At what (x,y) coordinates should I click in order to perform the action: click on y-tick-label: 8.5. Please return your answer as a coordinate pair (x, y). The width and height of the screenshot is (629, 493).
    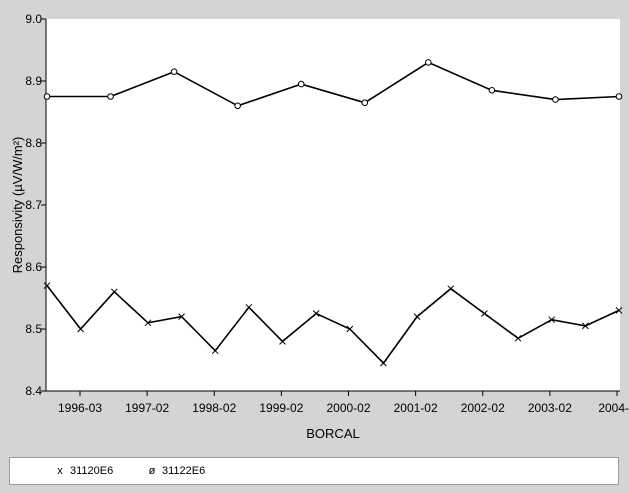
    Looking at the image, I should click on (33, 329).